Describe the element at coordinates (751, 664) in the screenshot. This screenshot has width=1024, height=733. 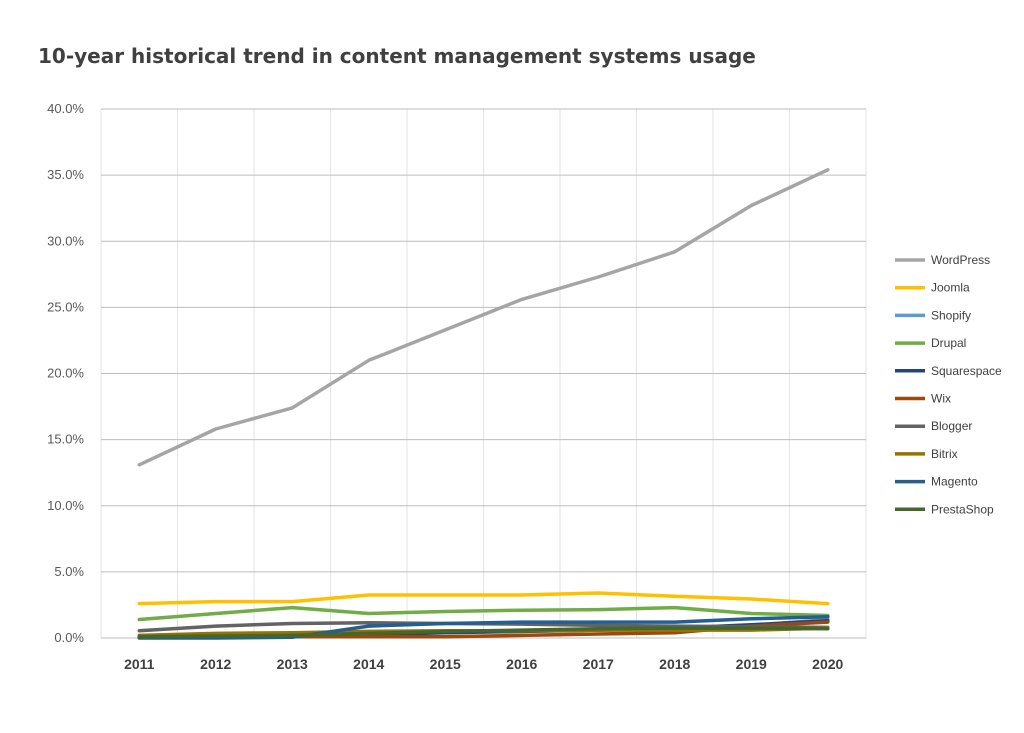
I see `x-tick-label: 2019` at that location.